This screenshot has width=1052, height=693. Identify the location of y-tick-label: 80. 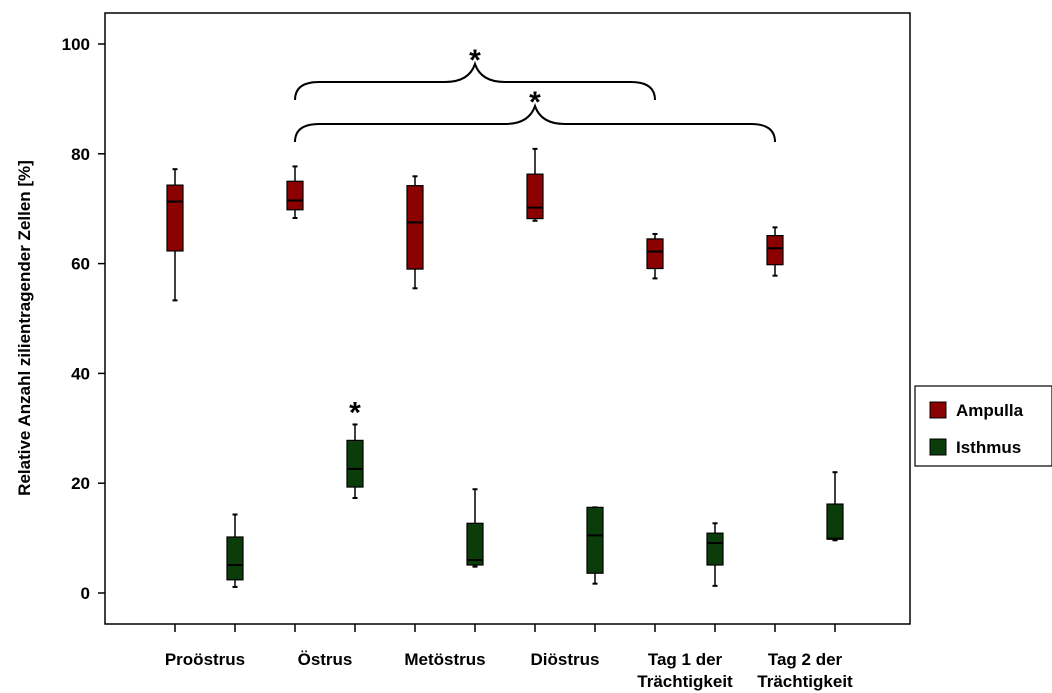
(80, 154).